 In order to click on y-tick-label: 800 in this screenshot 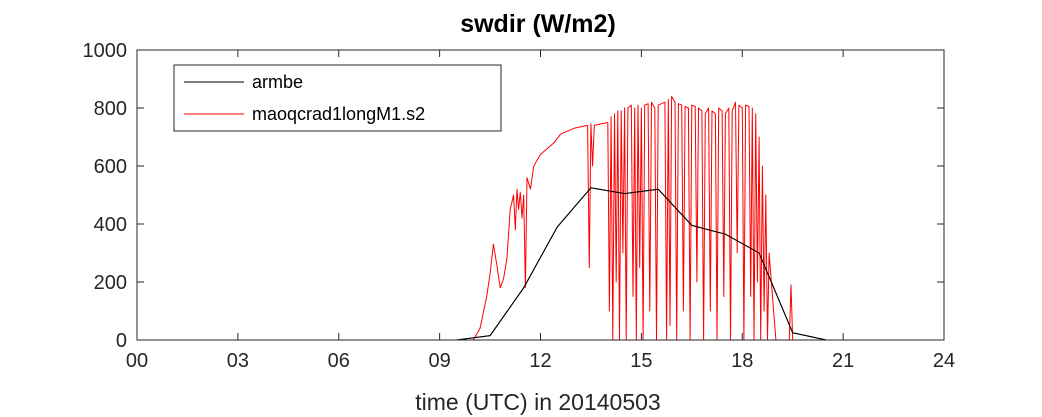, I will do `click(110, 109)`.